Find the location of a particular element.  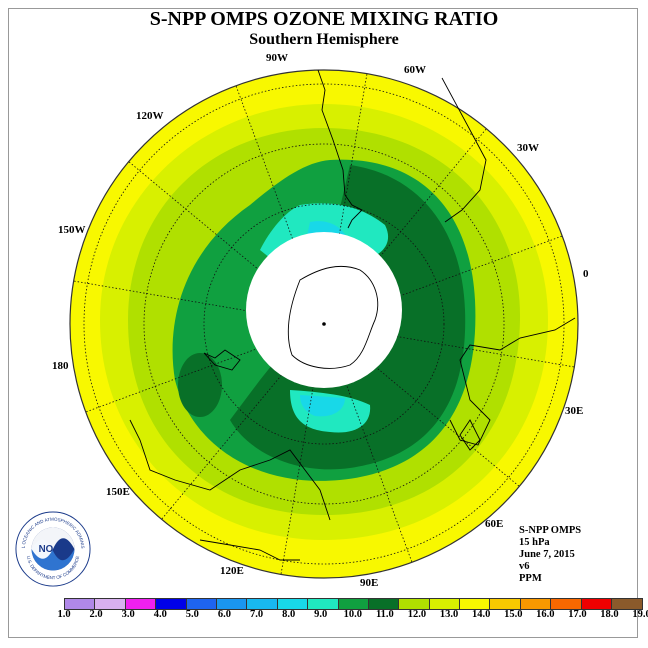

coast-antarctica is located at coordinates (333, 317).